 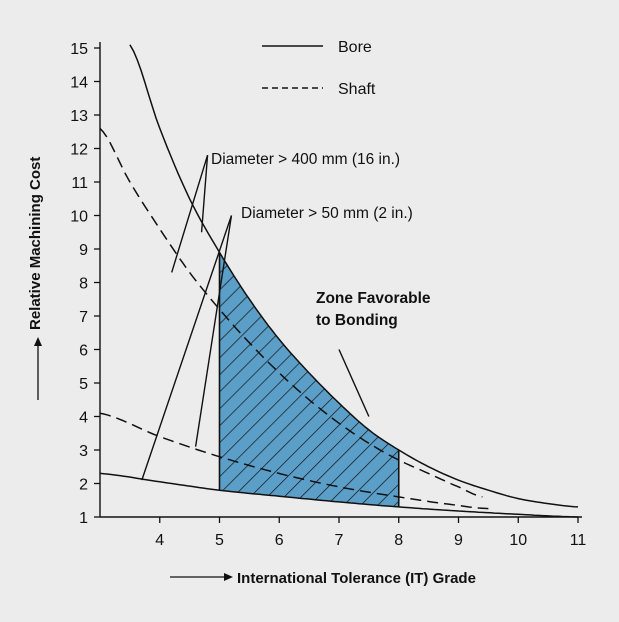 I want to click on y-tick-label: 12, so click(x=79, y=150).